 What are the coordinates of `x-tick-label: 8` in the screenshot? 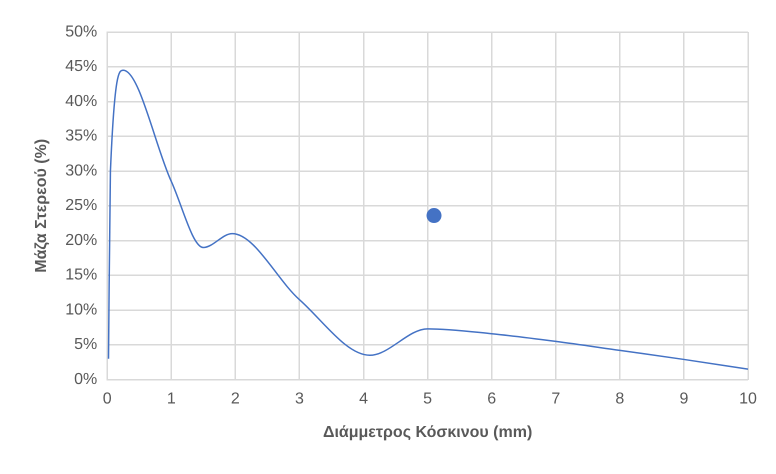 It's located at (619, 399).